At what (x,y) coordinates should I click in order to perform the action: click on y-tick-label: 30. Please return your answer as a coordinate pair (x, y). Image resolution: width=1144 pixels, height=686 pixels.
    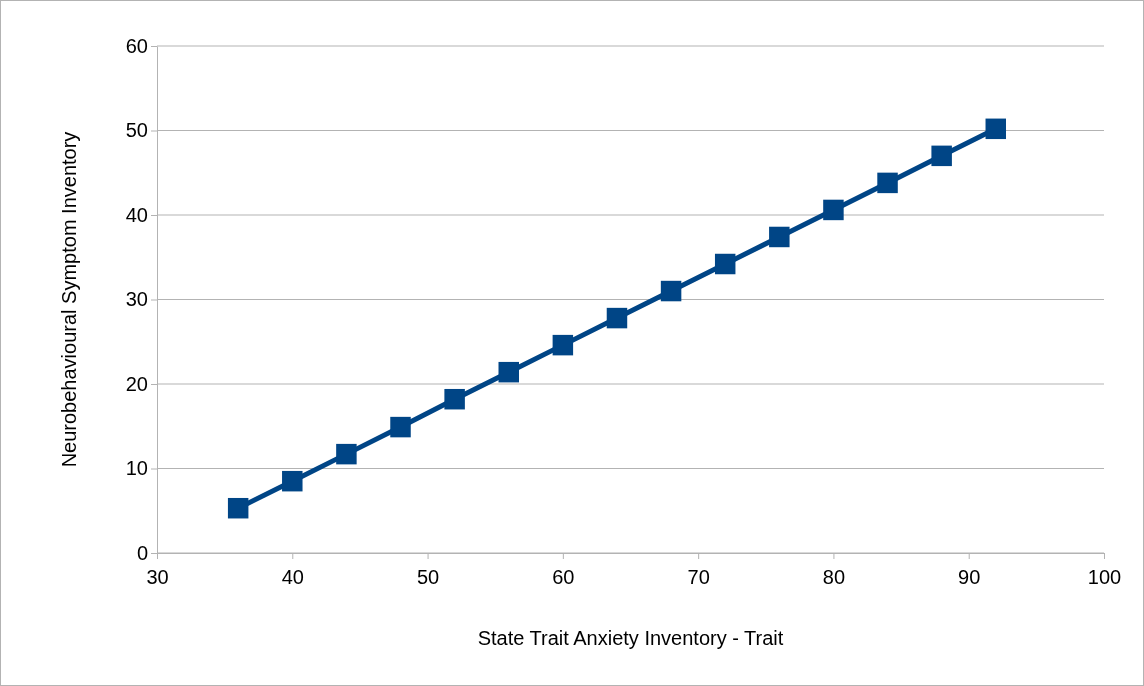
    Looking at the image, I should click on (136, 299).